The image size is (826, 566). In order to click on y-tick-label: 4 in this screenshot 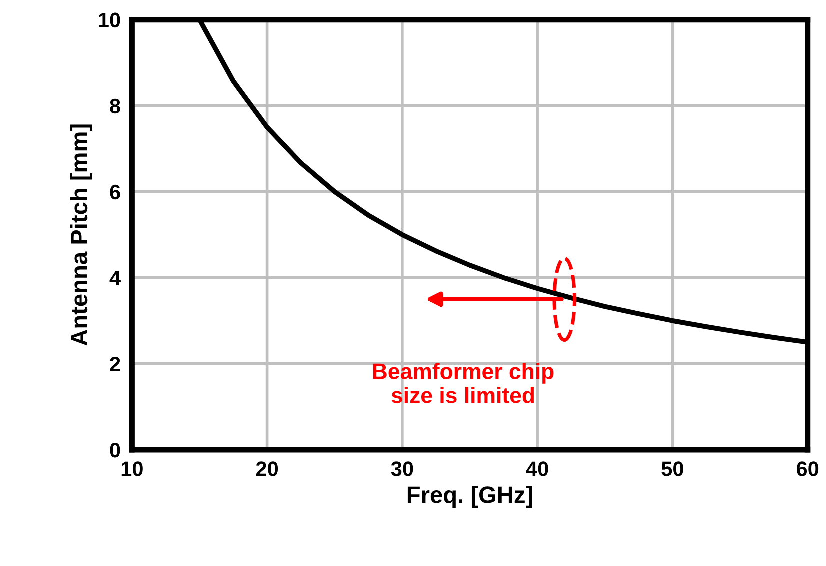, I will do `click(115, 278)`.